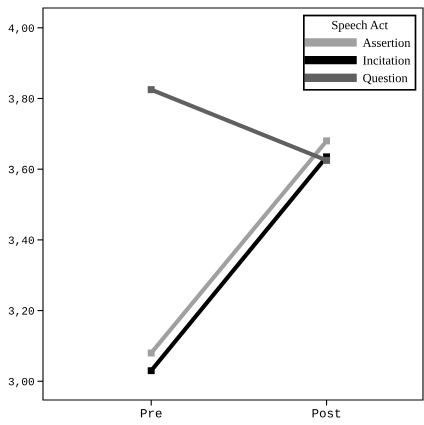 The image size is (424, 425). What do you see at coordinates (21, 171) in the screenshot?
I see `y-tick-label: 3,60` at bounding box center [21, 171].